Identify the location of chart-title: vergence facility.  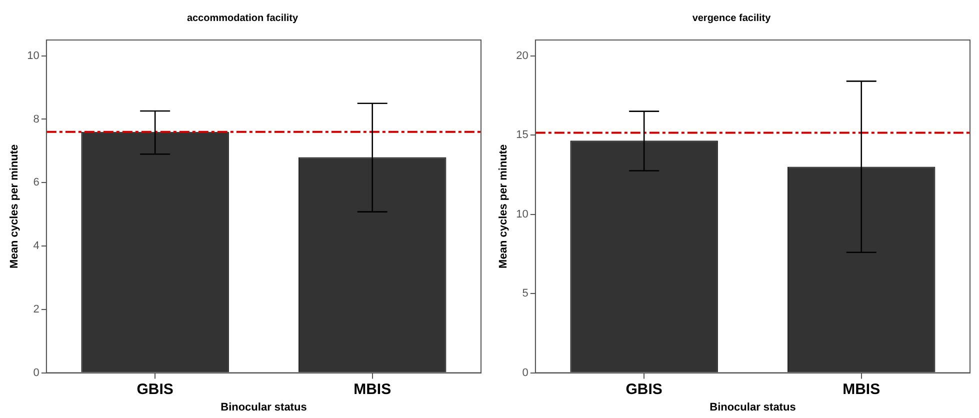
(732, 18).